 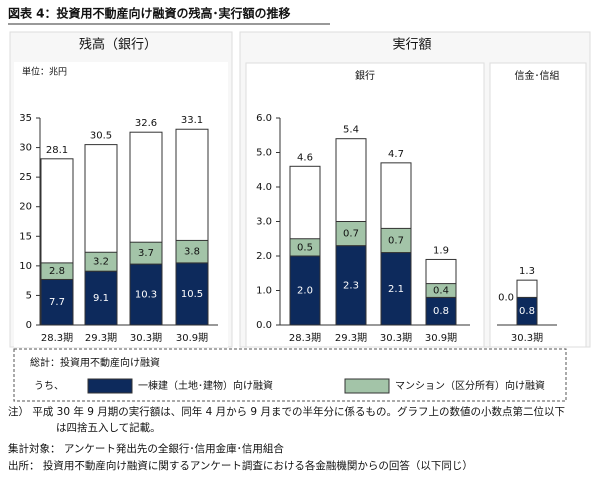 I want to click on total-label: 1.3, so click(x=527, y=271).